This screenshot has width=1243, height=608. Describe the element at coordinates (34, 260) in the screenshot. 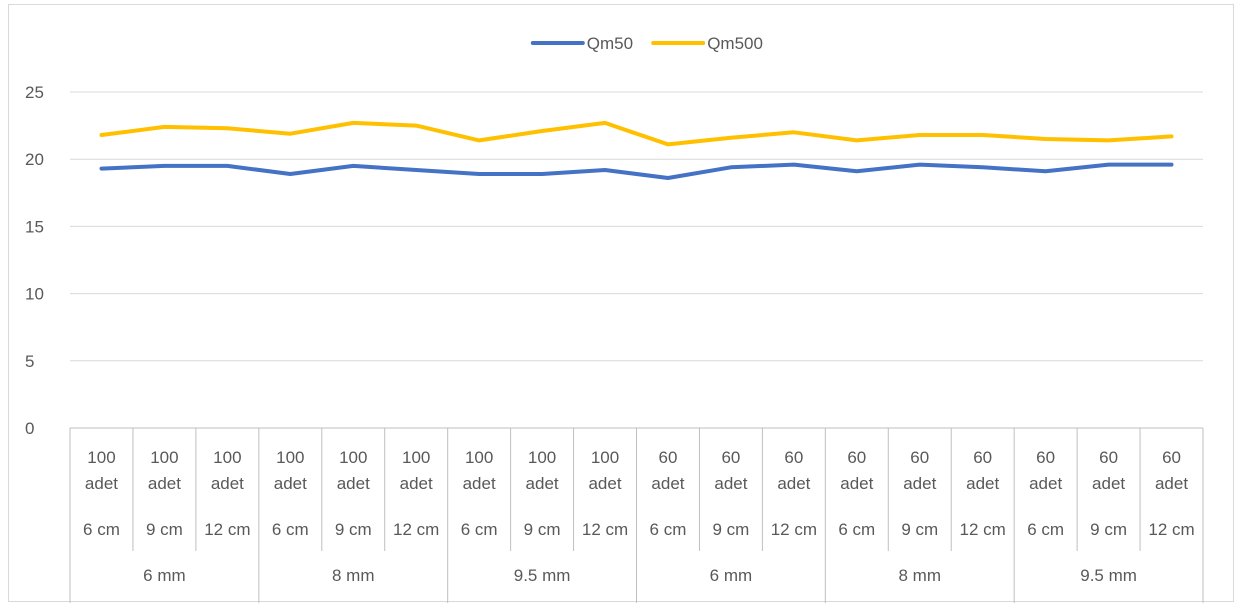

I see `y-axis: 0 5 10 15 20 25` at that location.